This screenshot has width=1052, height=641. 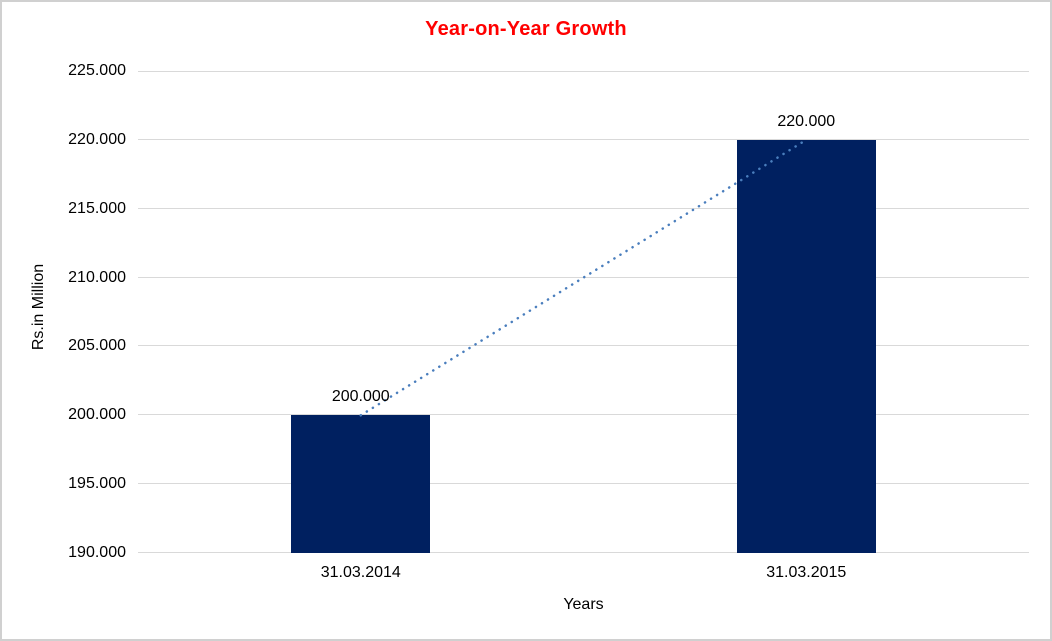 I want to click on y-tick-label: 200.000, so click(x=97, y=415).